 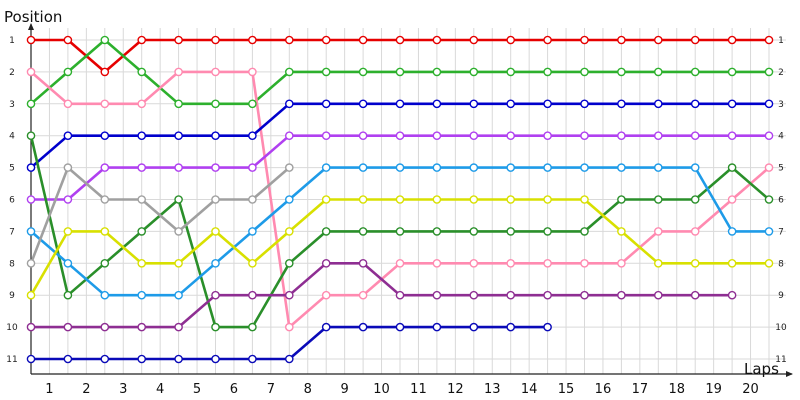 I want to click on y-tick-label-right: 4, so click(x=781, y=137).